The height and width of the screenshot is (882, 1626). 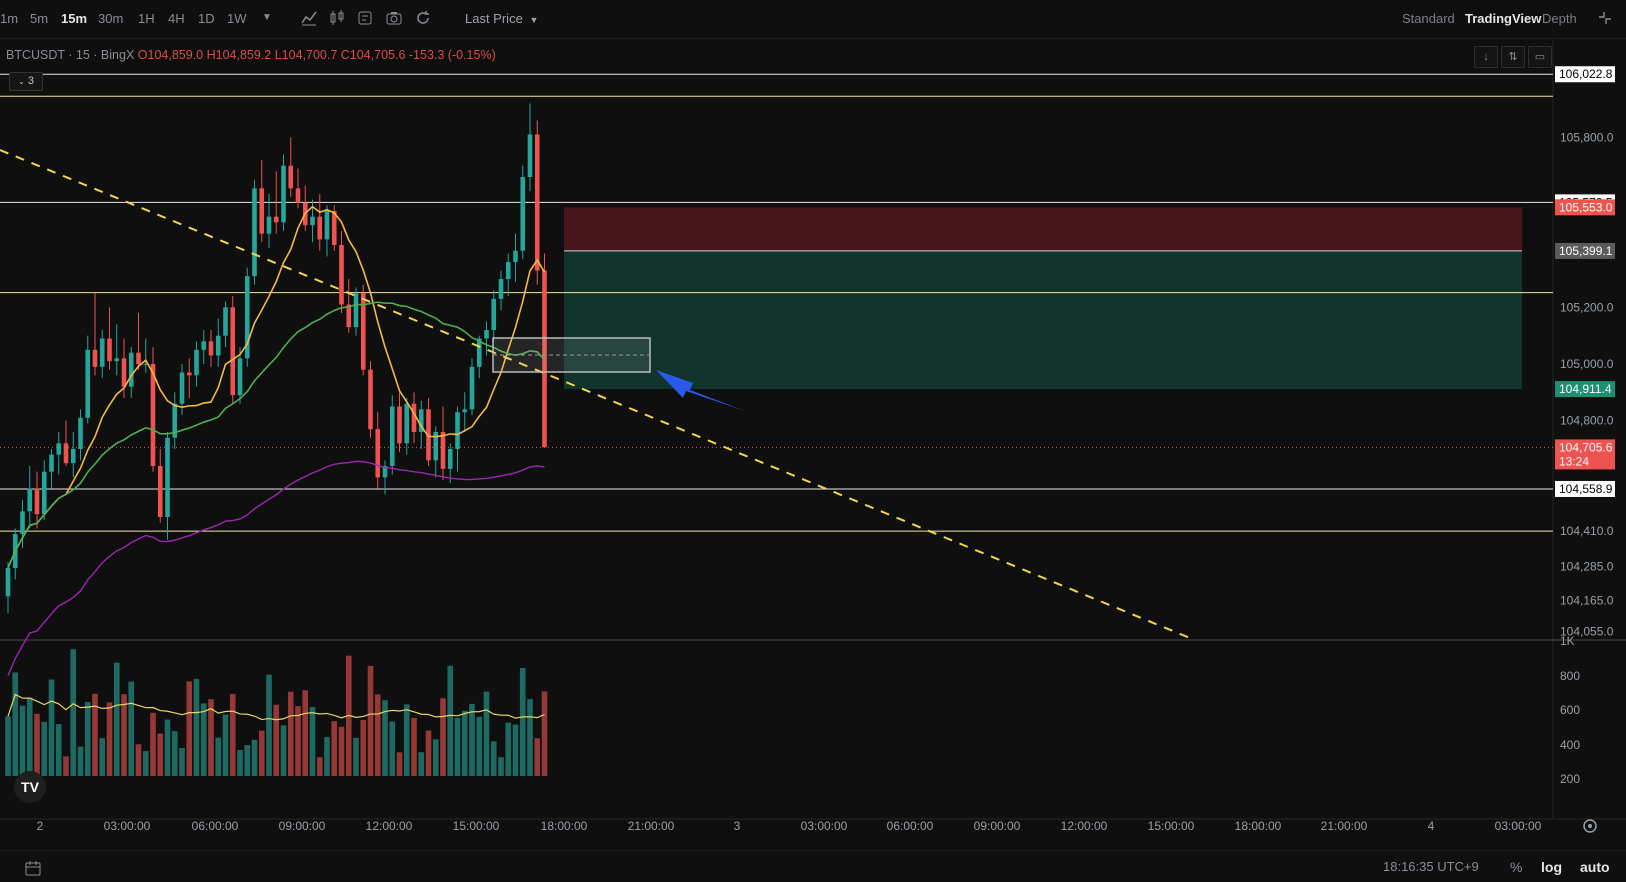 I want to click on tab-depth: Depth, so click(x=1559, y=18).